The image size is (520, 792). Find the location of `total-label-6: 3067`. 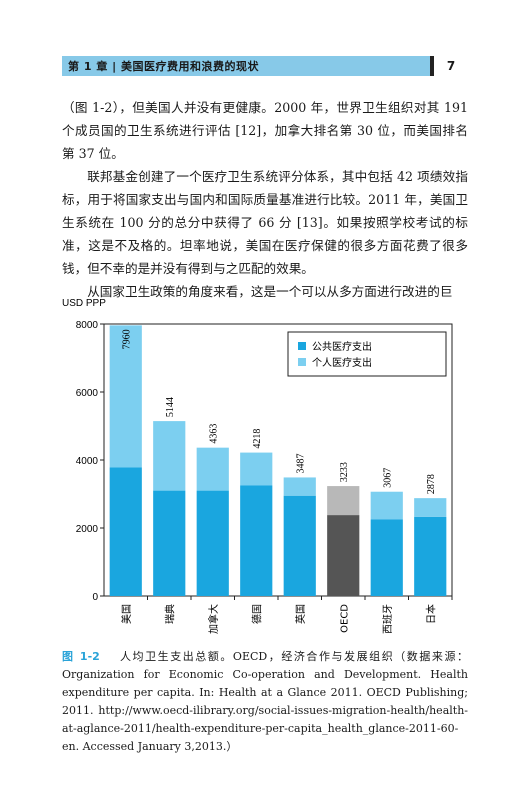

total-label-6: 3067 is located at coordinates (388, 478).